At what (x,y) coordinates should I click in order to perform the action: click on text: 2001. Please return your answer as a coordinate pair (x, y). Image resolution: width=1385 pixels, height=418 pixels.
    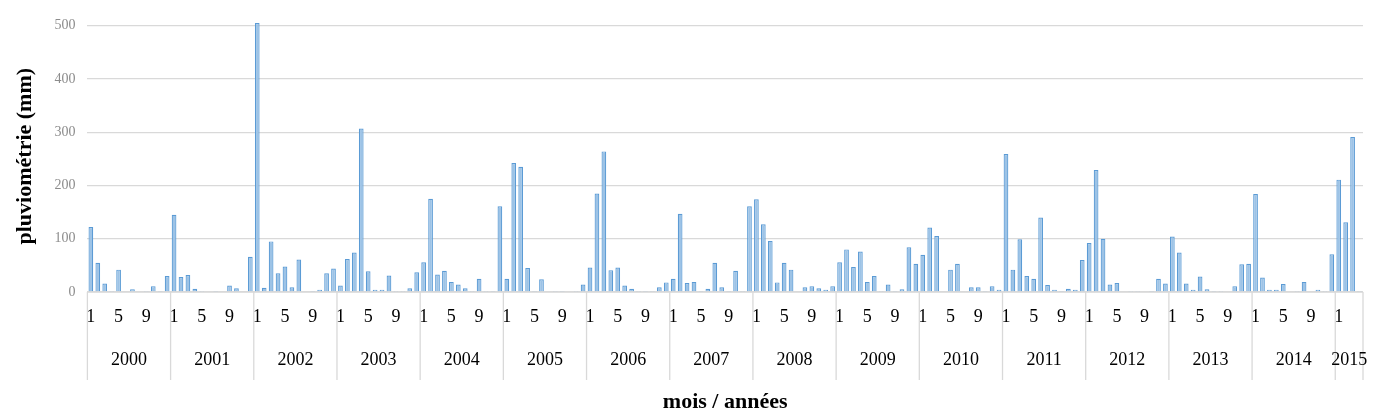
    Looking at the image, I should click on (212, 358).